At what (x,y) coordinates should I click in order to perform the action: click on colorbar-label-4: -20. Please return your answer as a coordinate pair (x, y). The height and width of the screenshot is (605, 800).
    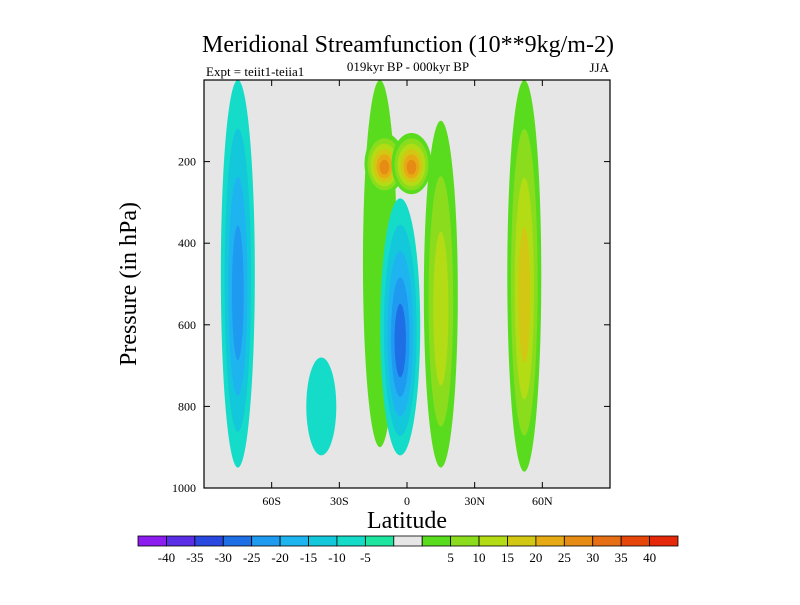
    Looking at the image, I should click on (279, 557).